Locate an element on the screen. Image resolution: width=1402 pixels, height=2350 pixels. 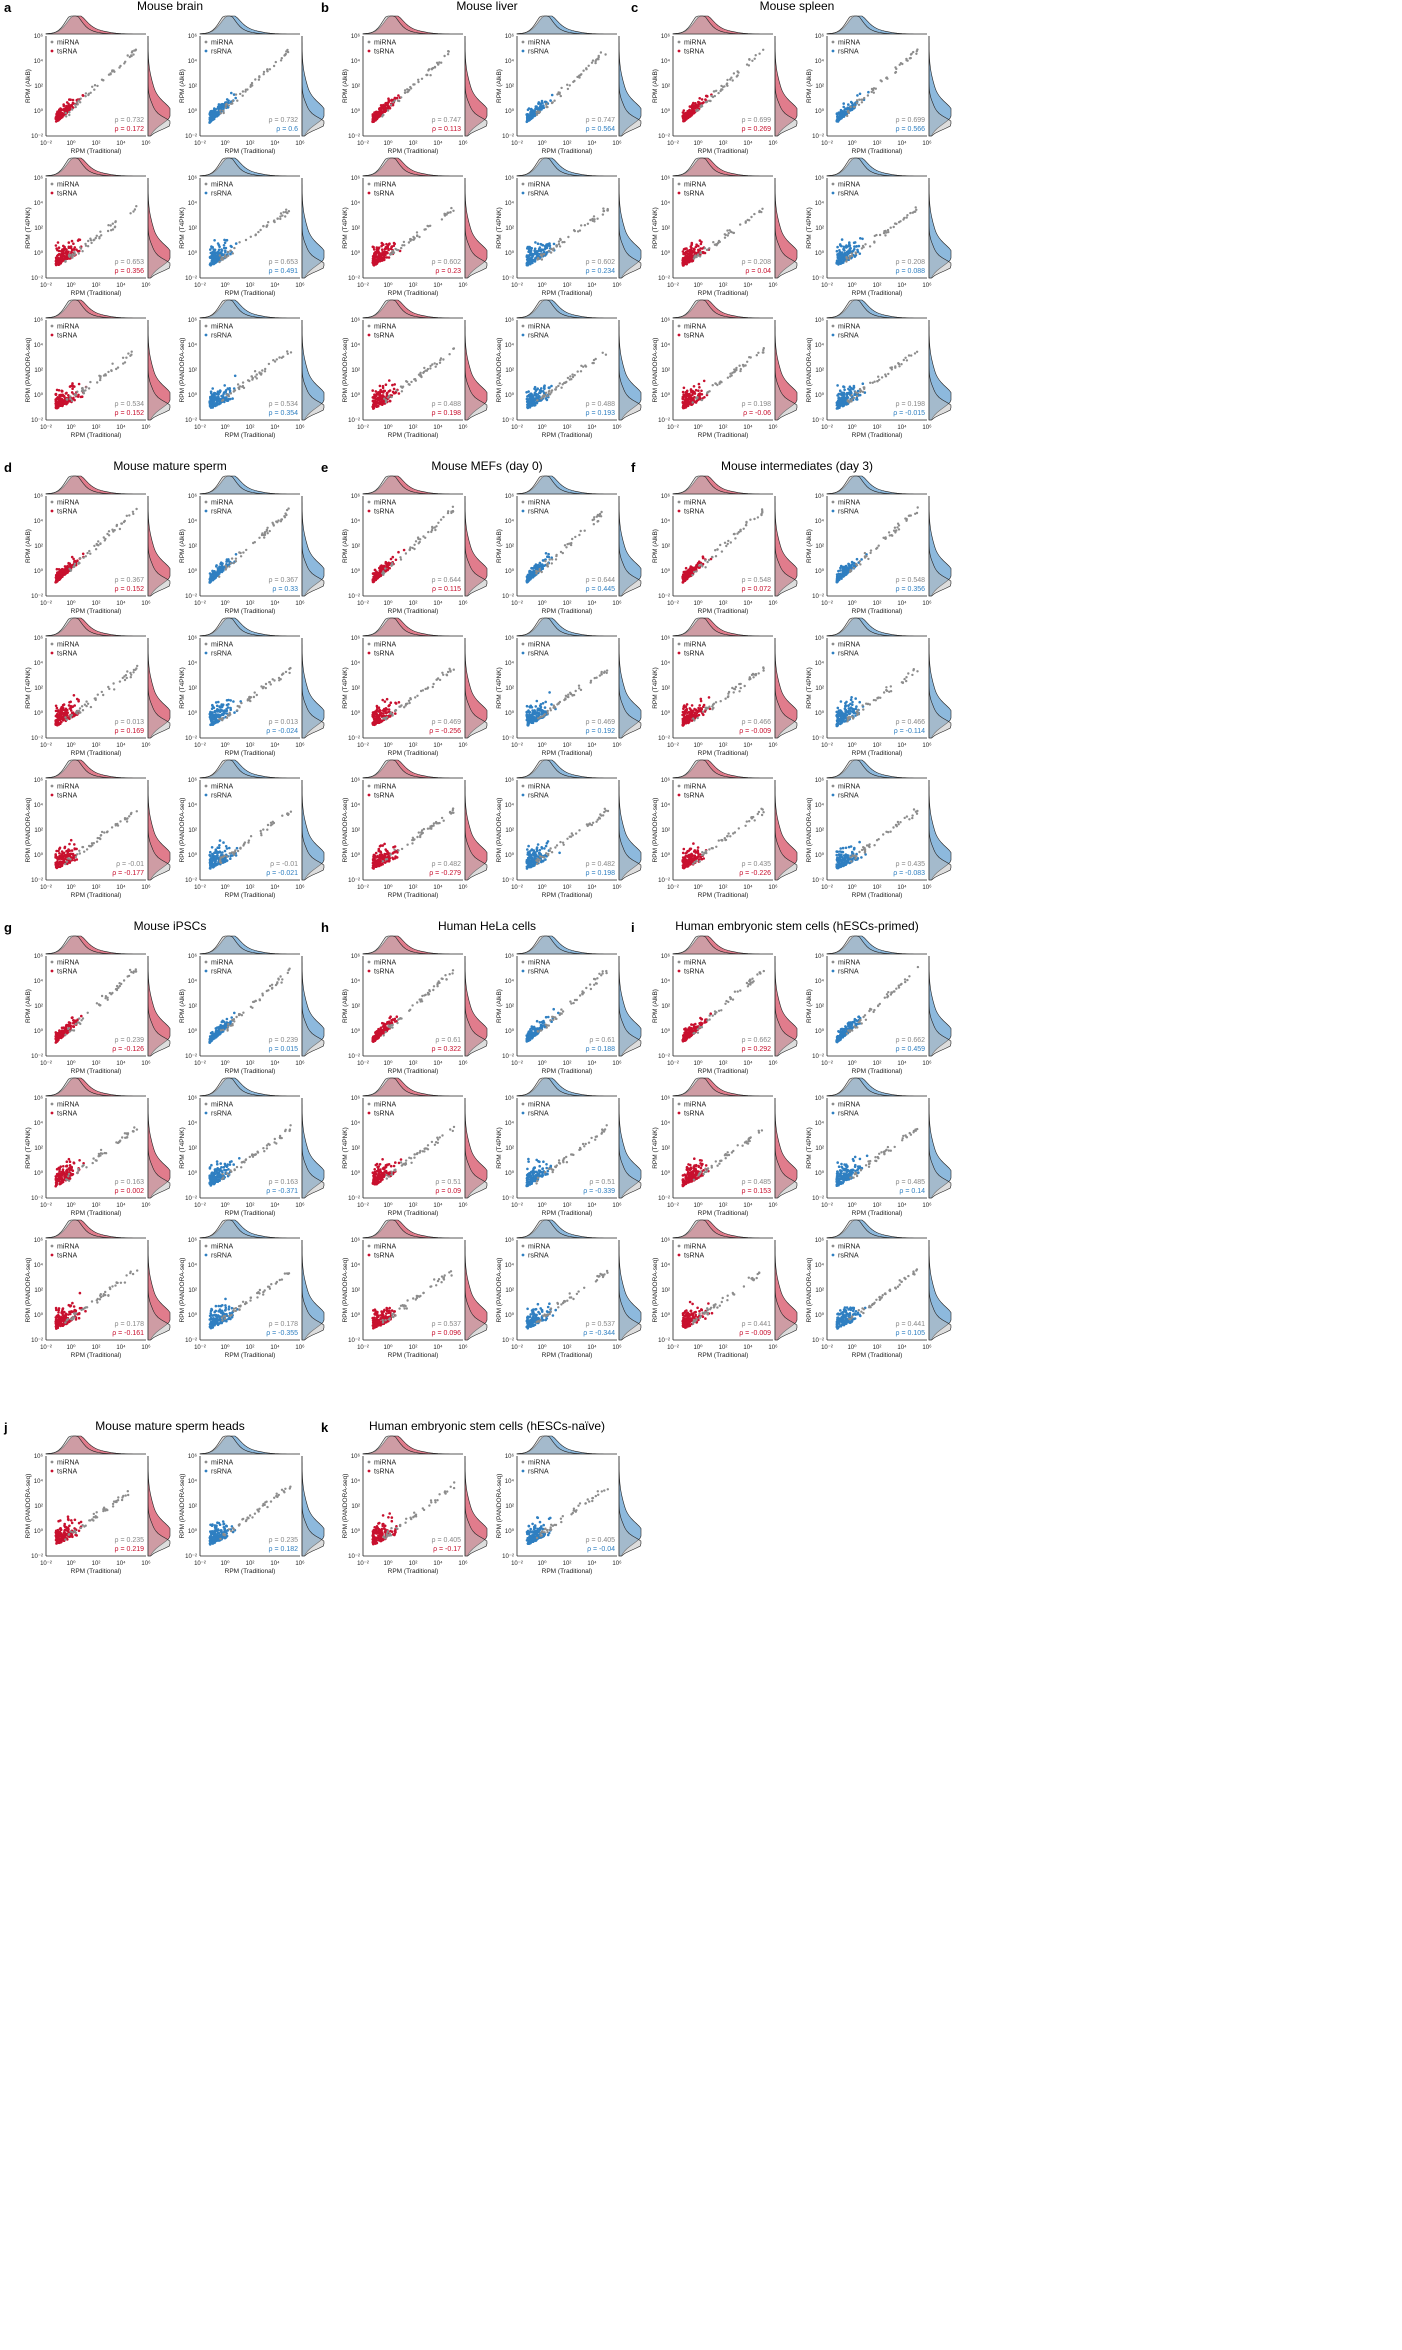
y-tick-label: 10⁴ is located at coordinates (193, 521).